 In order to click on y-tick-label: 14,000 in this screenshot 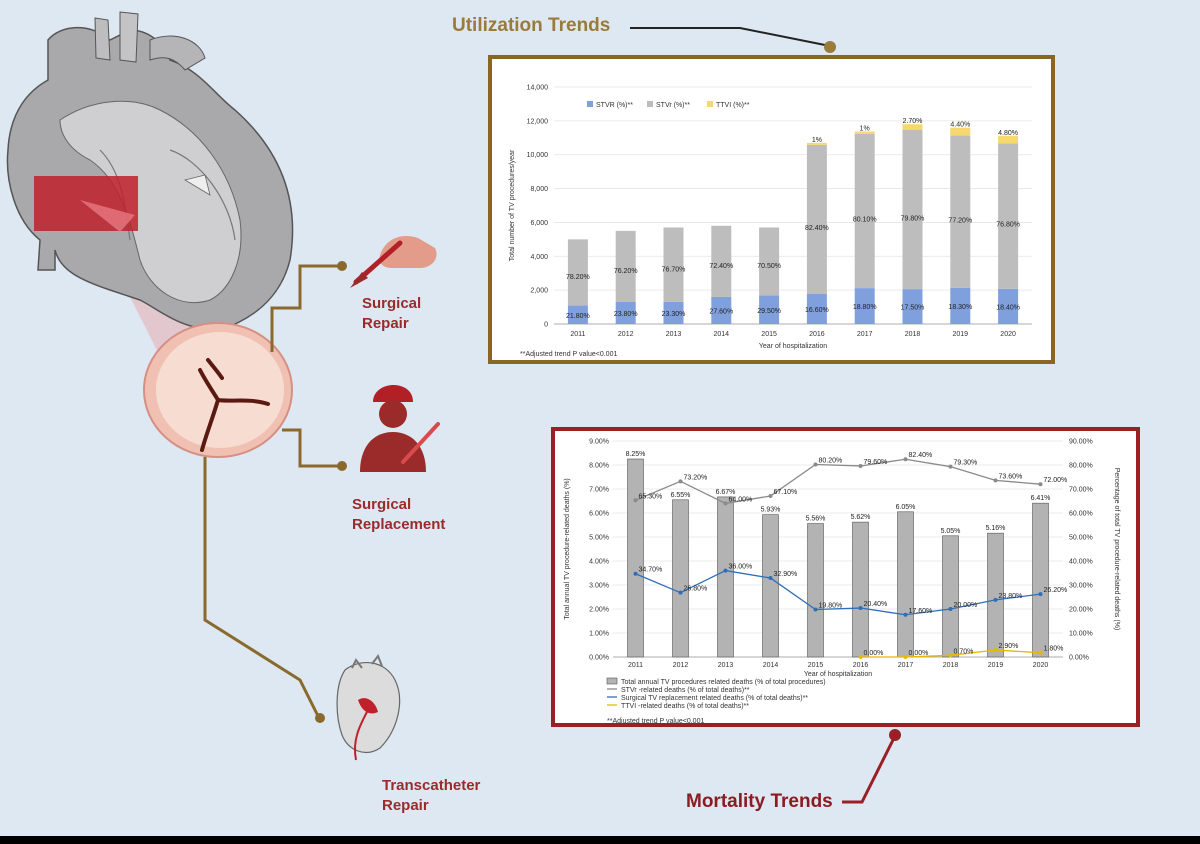, I will do `click(538, 88)`.